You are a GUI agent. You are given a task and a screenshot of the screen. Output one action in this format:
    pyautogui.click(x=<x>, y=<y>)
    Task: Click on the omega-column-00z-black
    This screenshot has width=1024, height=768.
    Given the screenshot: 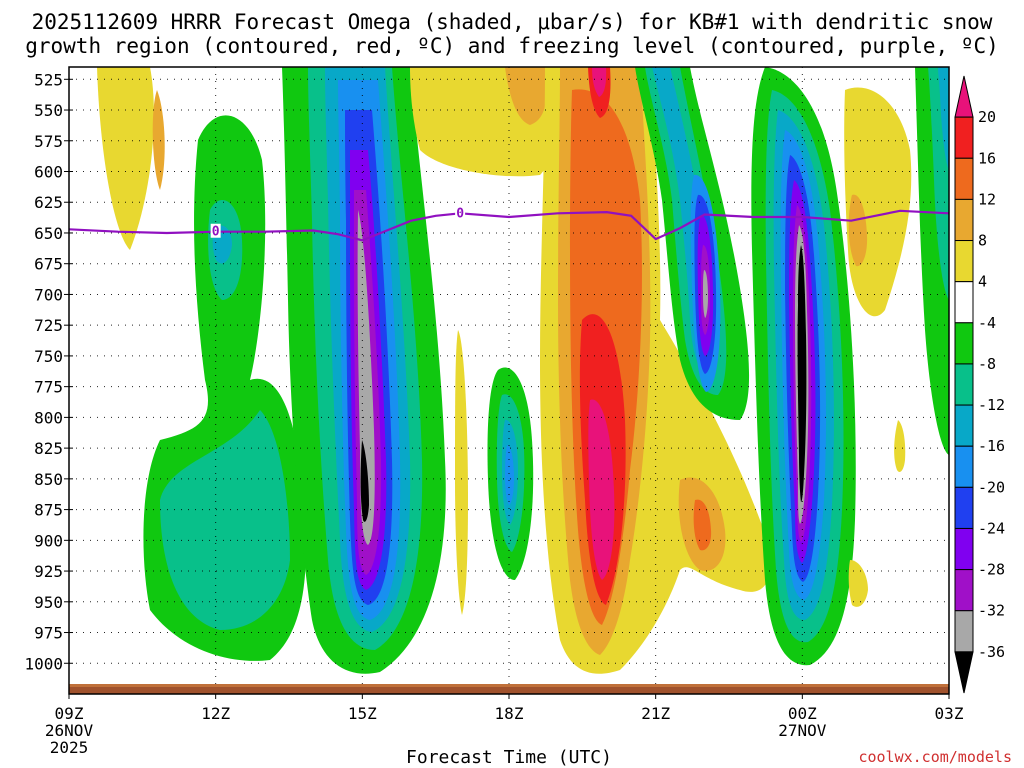 What is the action you would take?
    pyautogui.click(x=802, y=373)
    